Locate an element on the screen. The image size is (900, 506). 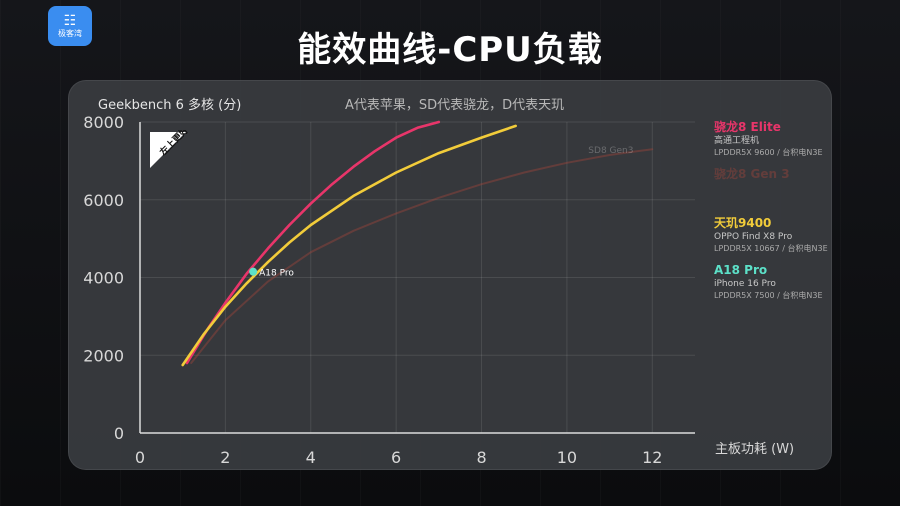
x-tick-label: 12 is located at coordinates (652, 457).